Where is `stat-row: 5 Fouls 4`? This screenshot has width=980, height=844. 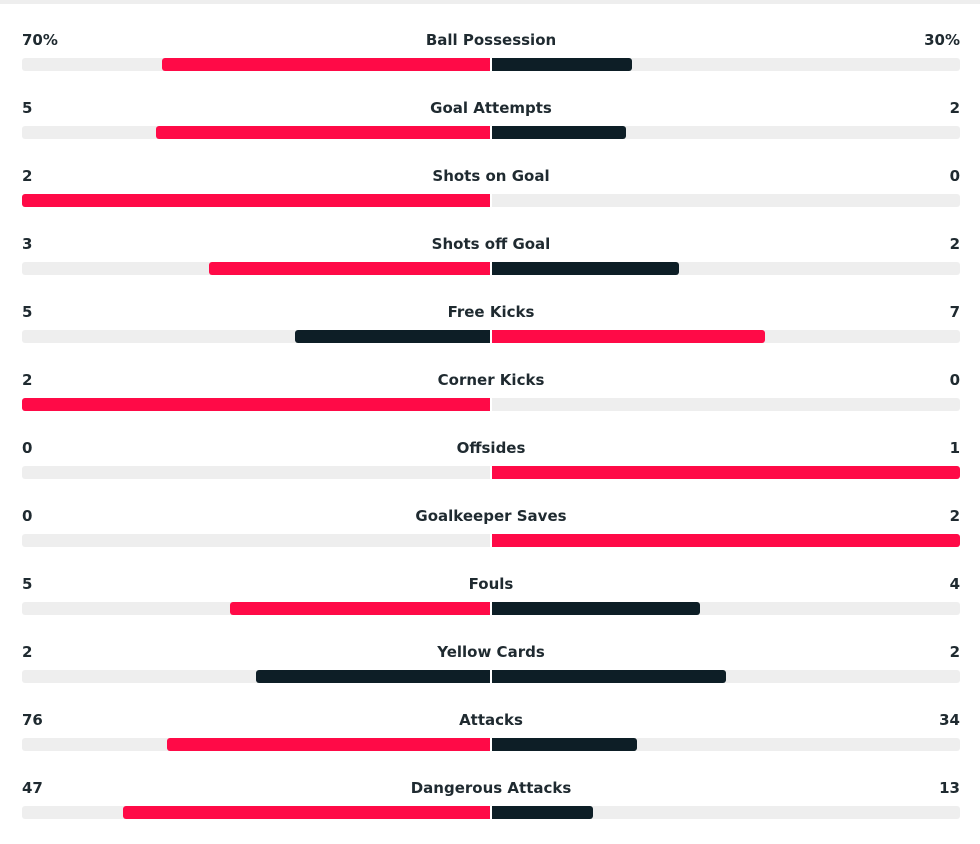 stat-row: 5 Fouls 4 is located at coordinates (491, 606).